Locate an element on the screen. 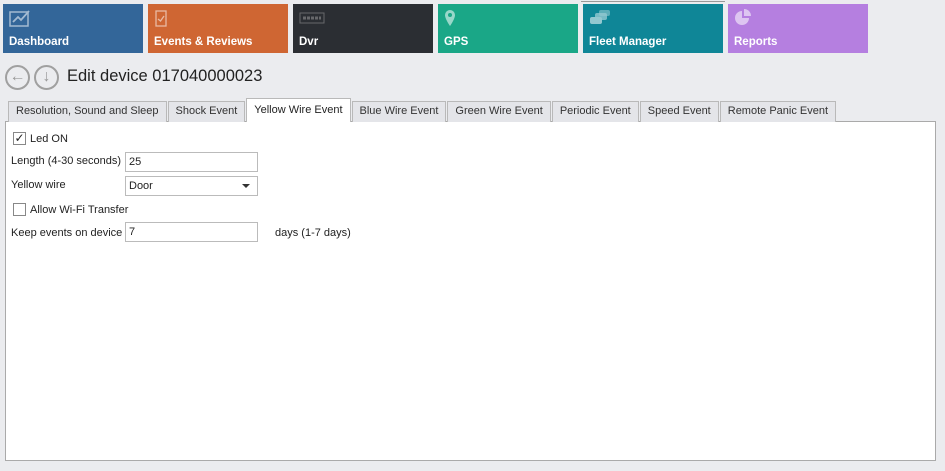 The width and height of the screenshot is (945, 471). dvr-logo-icon is located at coordinates (312, 18).